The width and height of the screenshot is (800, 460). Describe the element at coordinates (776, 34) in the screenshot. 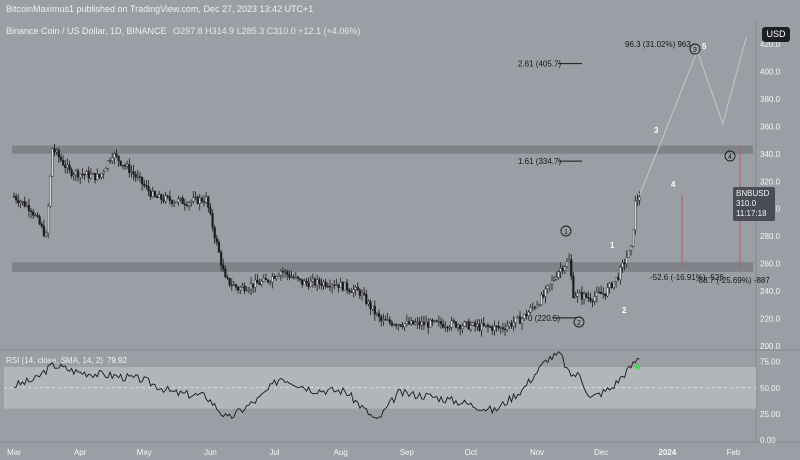

I see `currency-button: USD` at that location.